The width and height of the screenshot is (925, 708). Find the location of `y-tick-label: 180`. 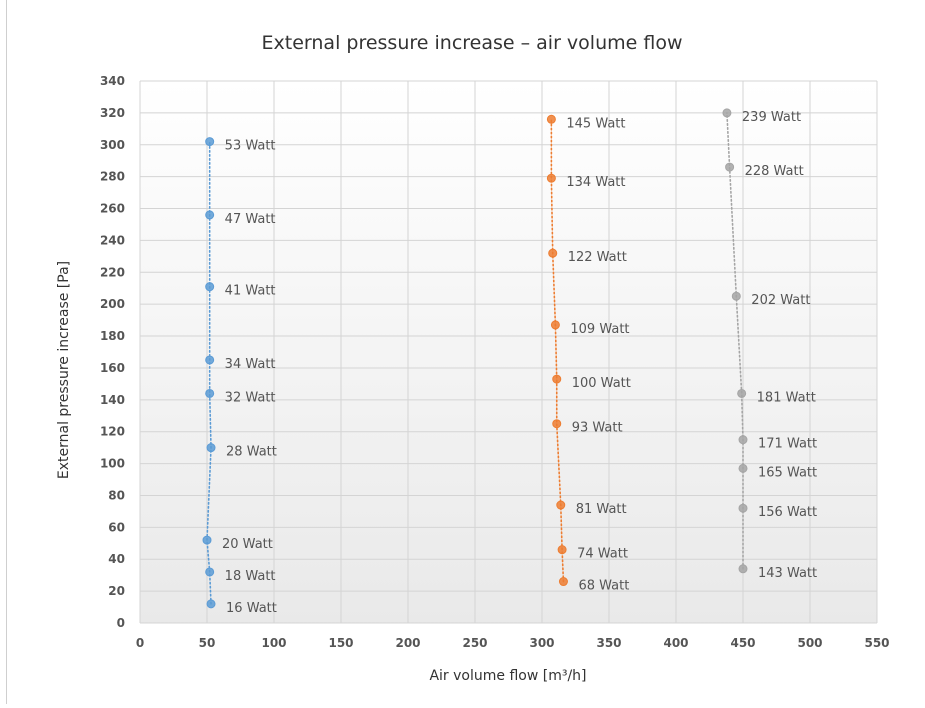

y-tick-label: 180 is located at coordinates (112, 336).